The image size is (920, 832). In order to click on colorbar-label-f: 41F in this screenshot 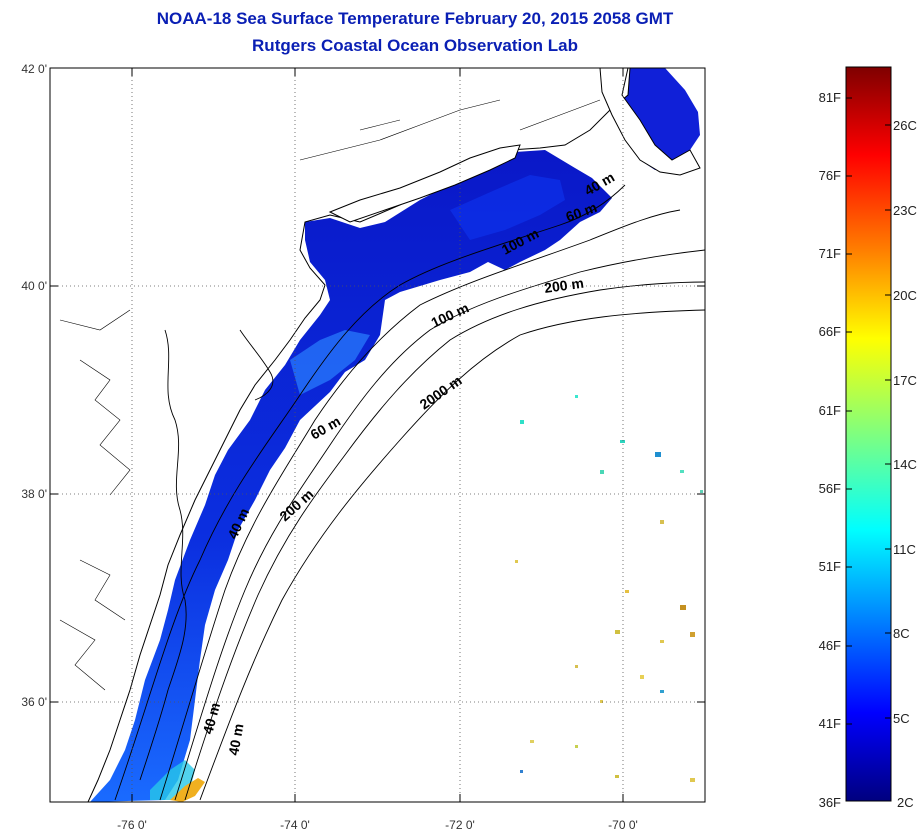, I will do `click(830, 723)`.